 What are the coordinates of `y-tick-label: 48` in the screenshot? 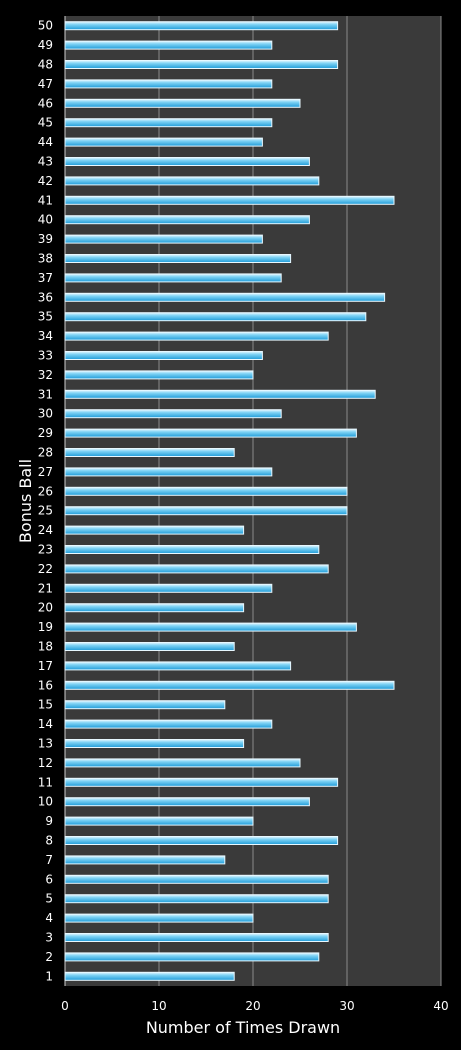 It's located at (45, 65).